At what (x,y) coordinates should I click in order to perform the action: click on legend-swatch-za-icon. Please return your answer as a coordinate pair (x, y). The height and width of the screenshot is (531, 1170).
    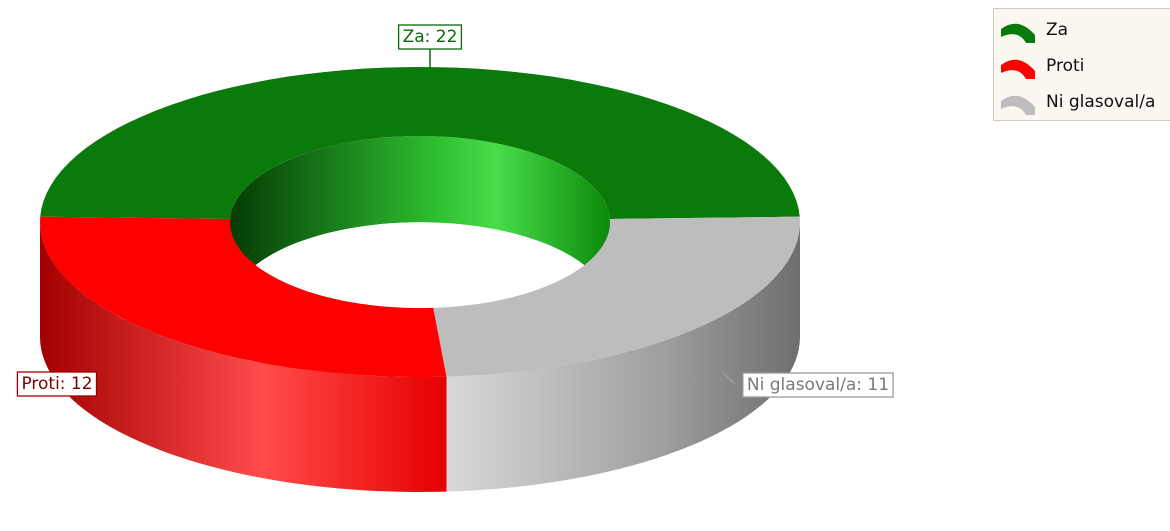
    Looking at the image, I should click on (1018, 33).